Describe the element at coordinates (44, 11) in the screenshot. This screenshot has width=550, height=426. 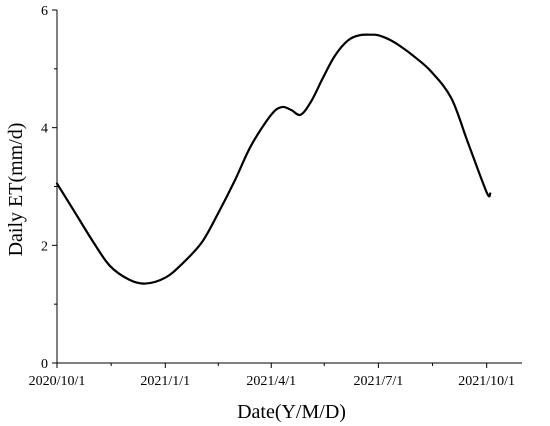
I see `y-tick-label: 6` at that location.